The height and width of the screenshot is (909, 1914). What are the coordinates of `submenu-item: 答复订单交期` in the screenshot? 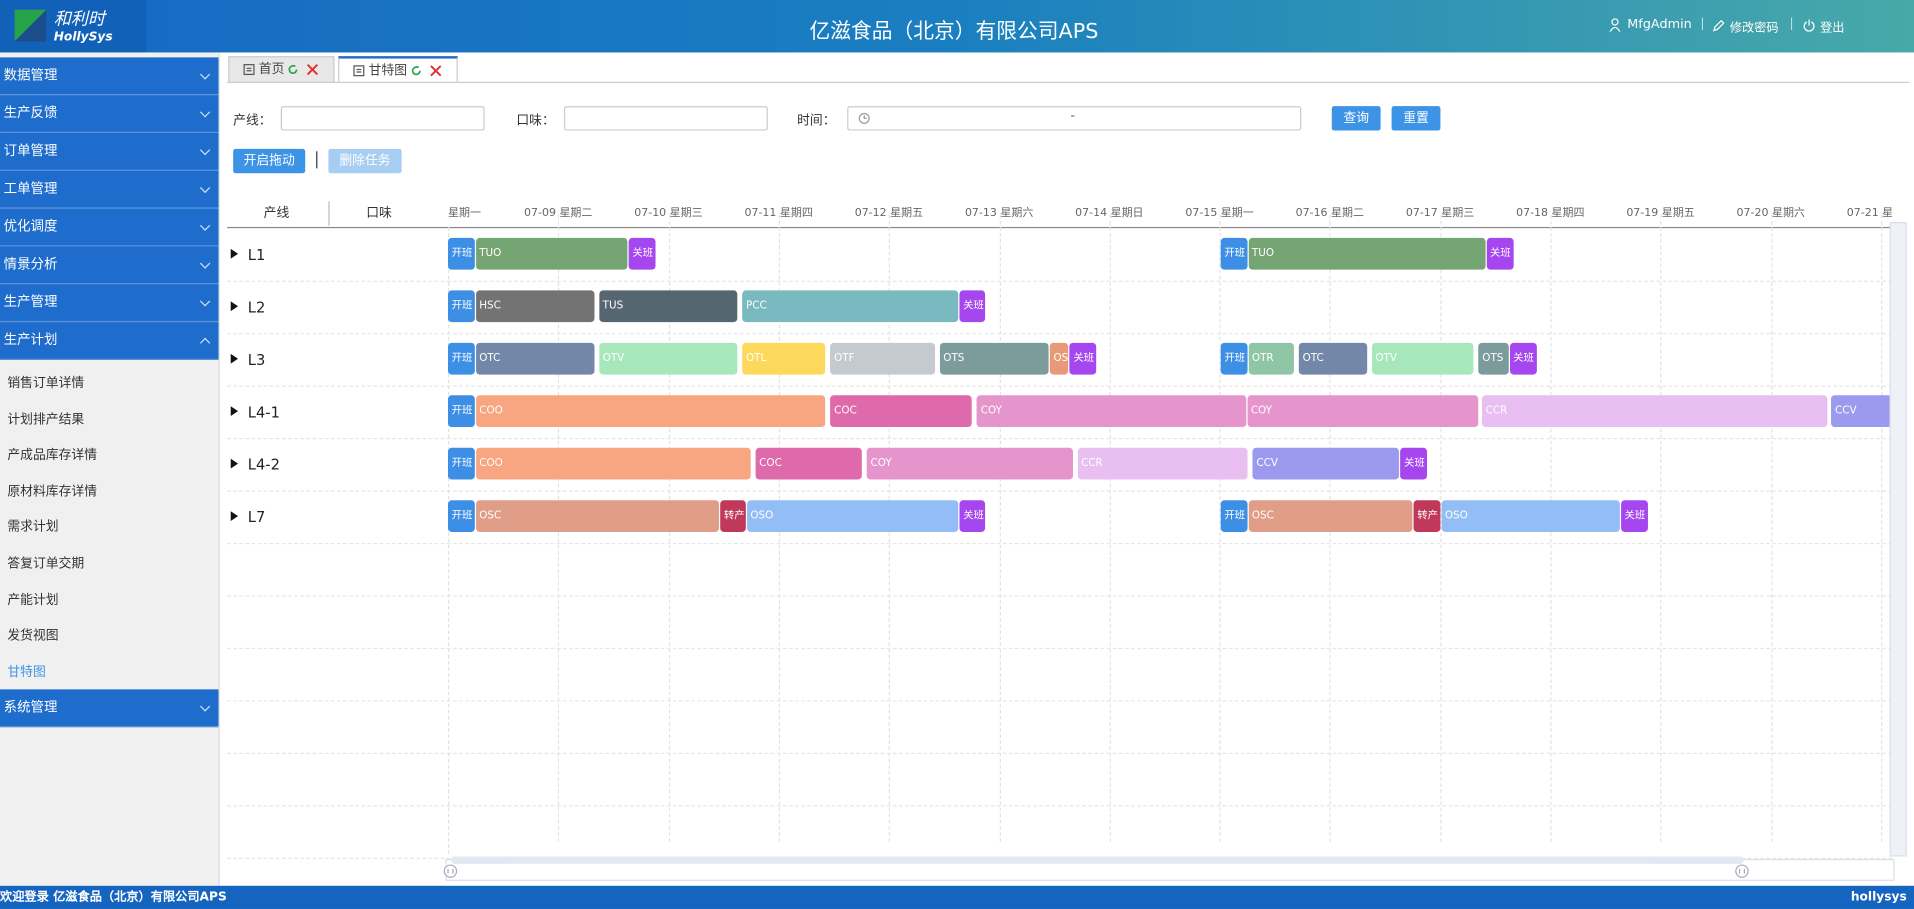 It's located at (46, 564).